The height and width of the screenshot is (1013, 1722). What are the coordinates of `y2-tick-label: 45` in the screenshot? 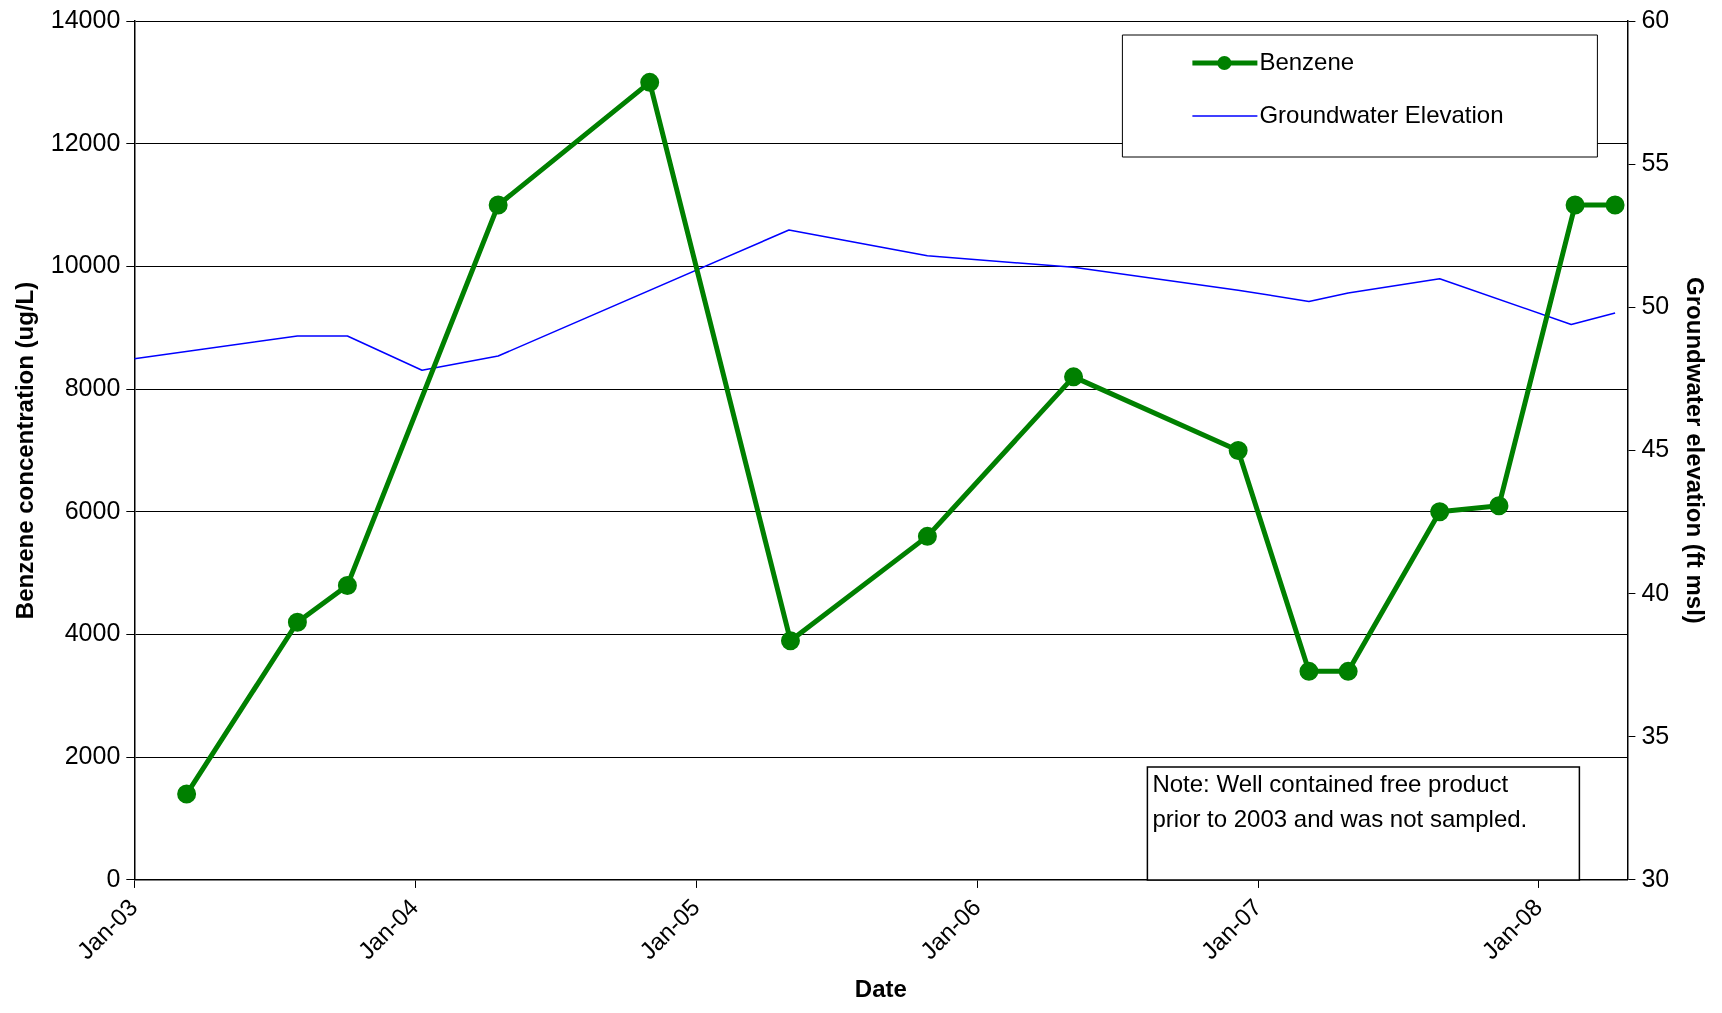 It's located at (1655, 448).